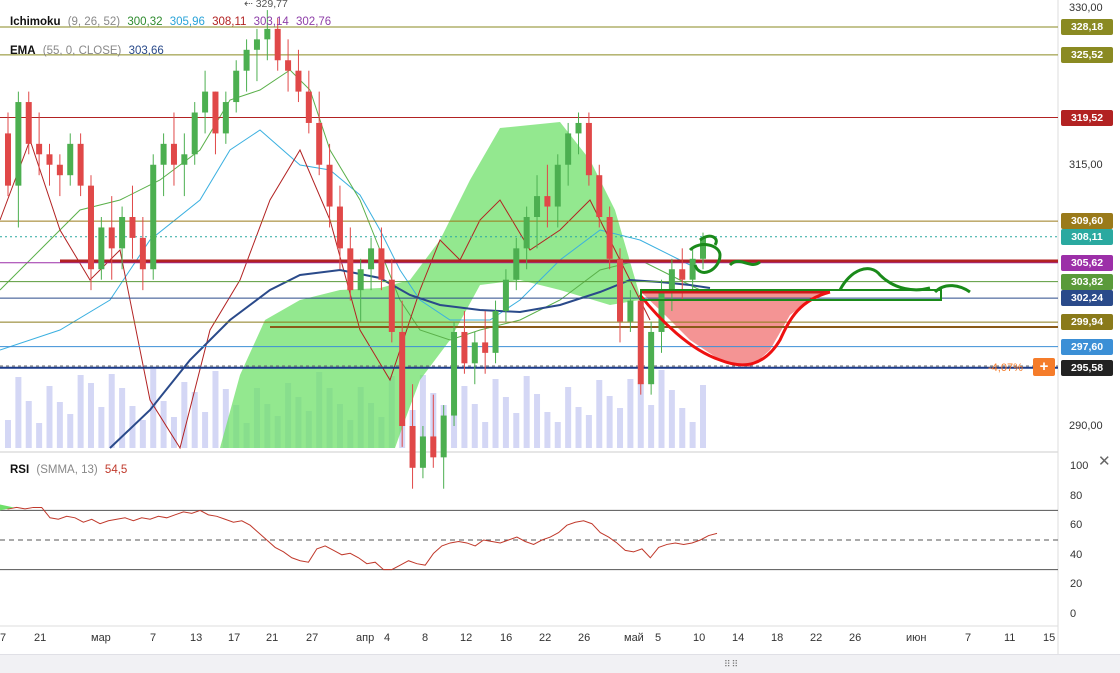  I want to click on ichimoku-v1: 300,32, so click(145, 22).